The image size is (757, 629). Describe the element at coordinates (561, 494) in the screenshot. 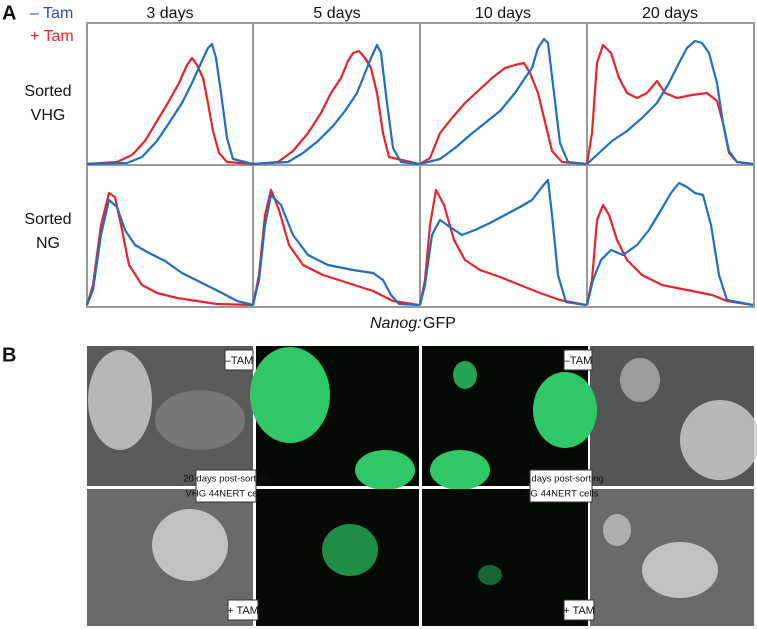

I see `caption: NG 44NERT cells` at that location.